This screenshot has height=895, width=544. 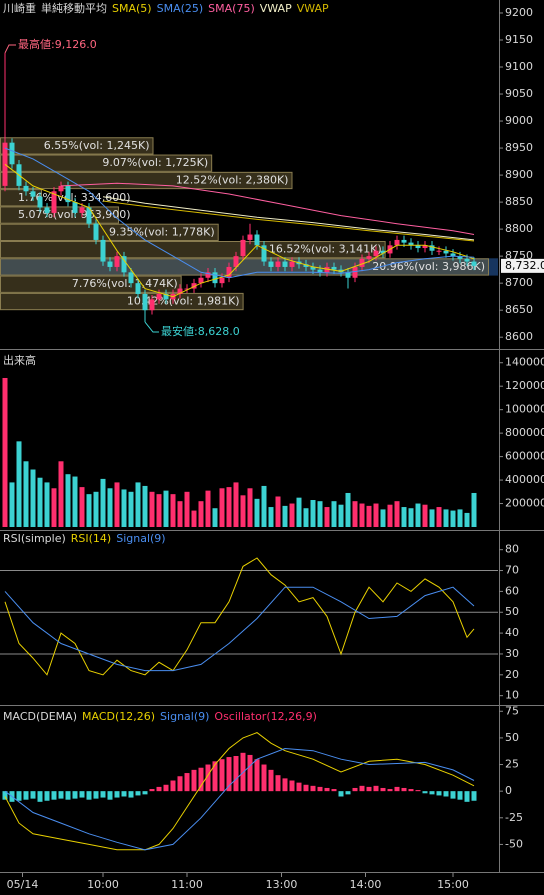 I want to click on y-tick-label: 8650, so click(x=519, y=309).